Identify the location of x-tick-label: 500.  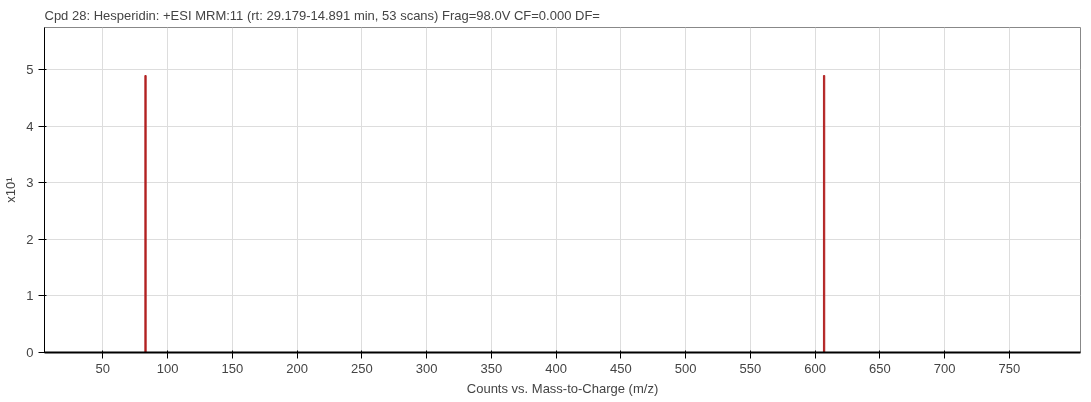
(685, 368).